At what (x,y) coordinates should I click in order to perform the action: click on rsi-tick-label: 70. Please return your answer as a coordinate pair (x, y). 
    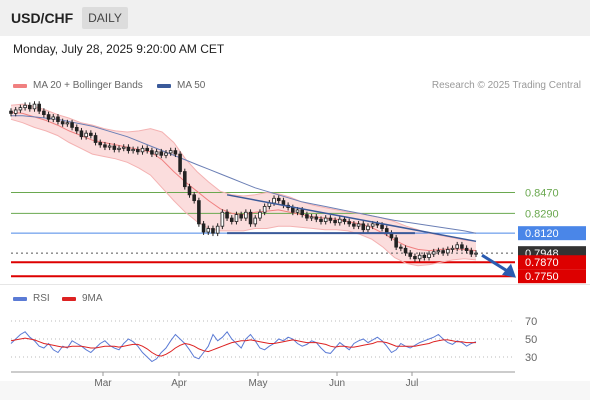
    Looking at the image, I should click on (531, 322).